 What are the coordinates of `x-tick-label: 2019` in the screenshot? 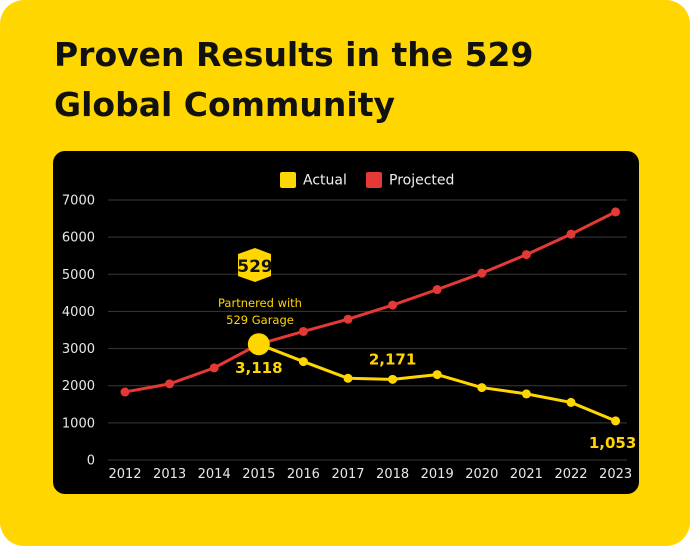 It's located at (437, 474).